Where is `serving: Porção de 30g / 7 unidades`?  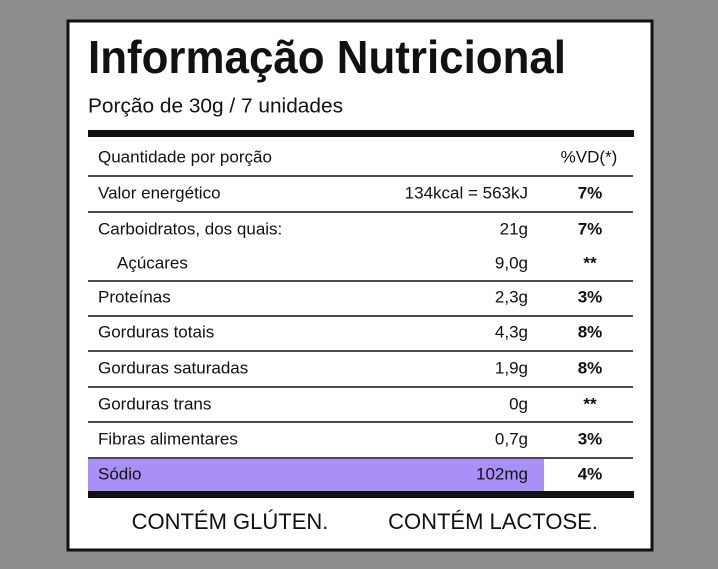
serving: Porção de 30g / 7 unidades is located at coordinates (215, 106).